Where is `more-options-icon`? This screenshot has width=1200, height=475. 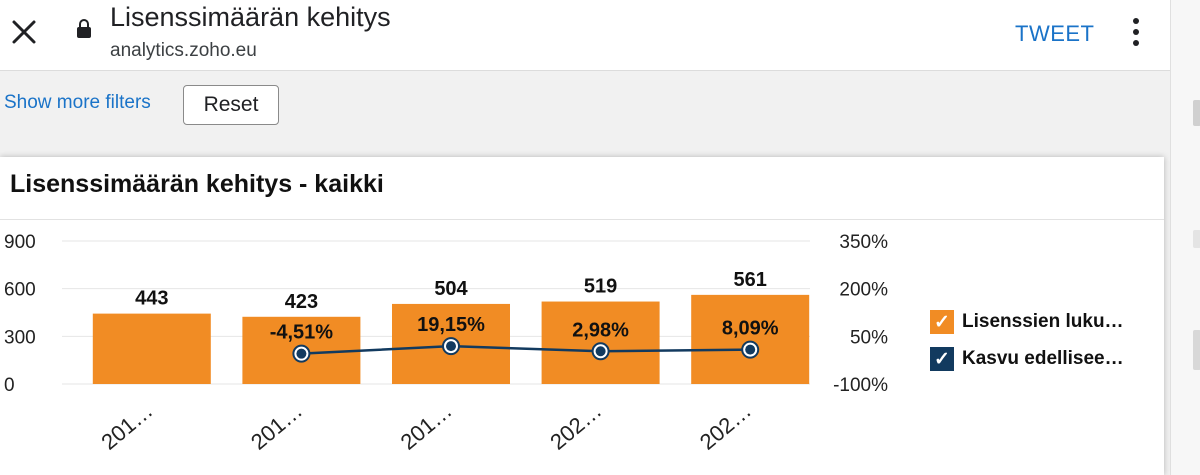
more-options-icon is located at coordinates (1136, 32).